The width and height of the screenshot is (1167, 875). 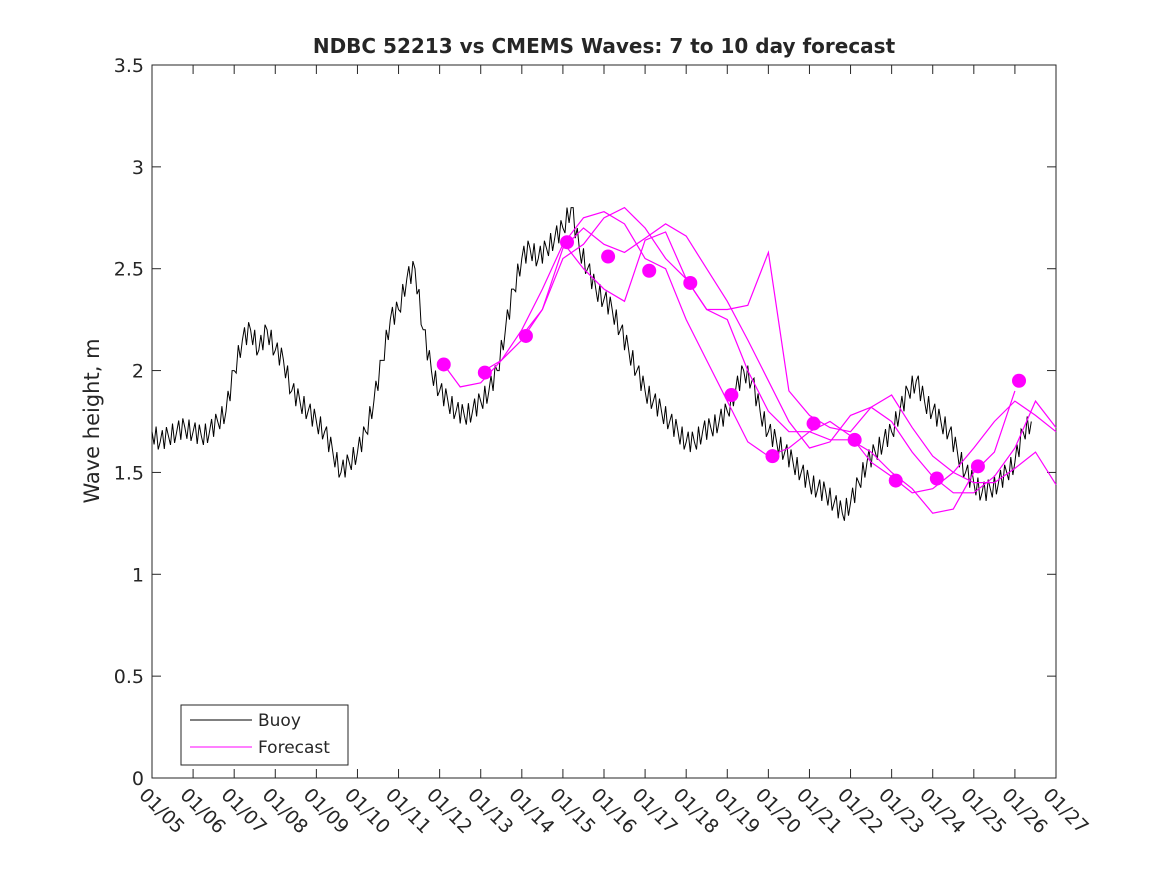 What do you see at coordinates (129, 473) in the screenshot?
I see `y-tick-label: 1.5` at bounding box center [129, 473].